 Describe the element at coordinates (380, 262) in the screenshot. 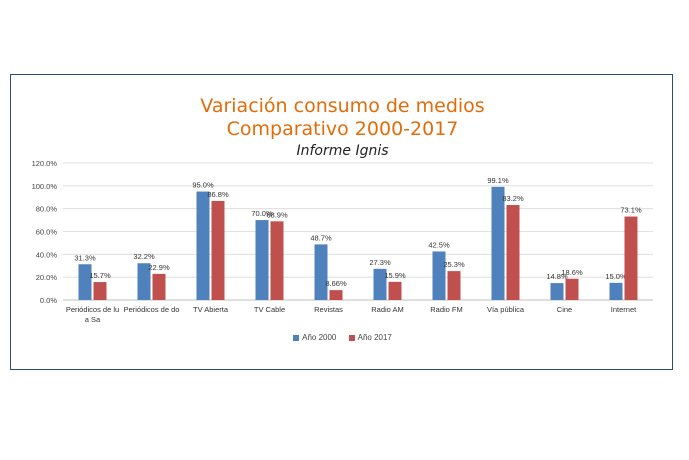

I see `data-label: 27.3%` at that location.